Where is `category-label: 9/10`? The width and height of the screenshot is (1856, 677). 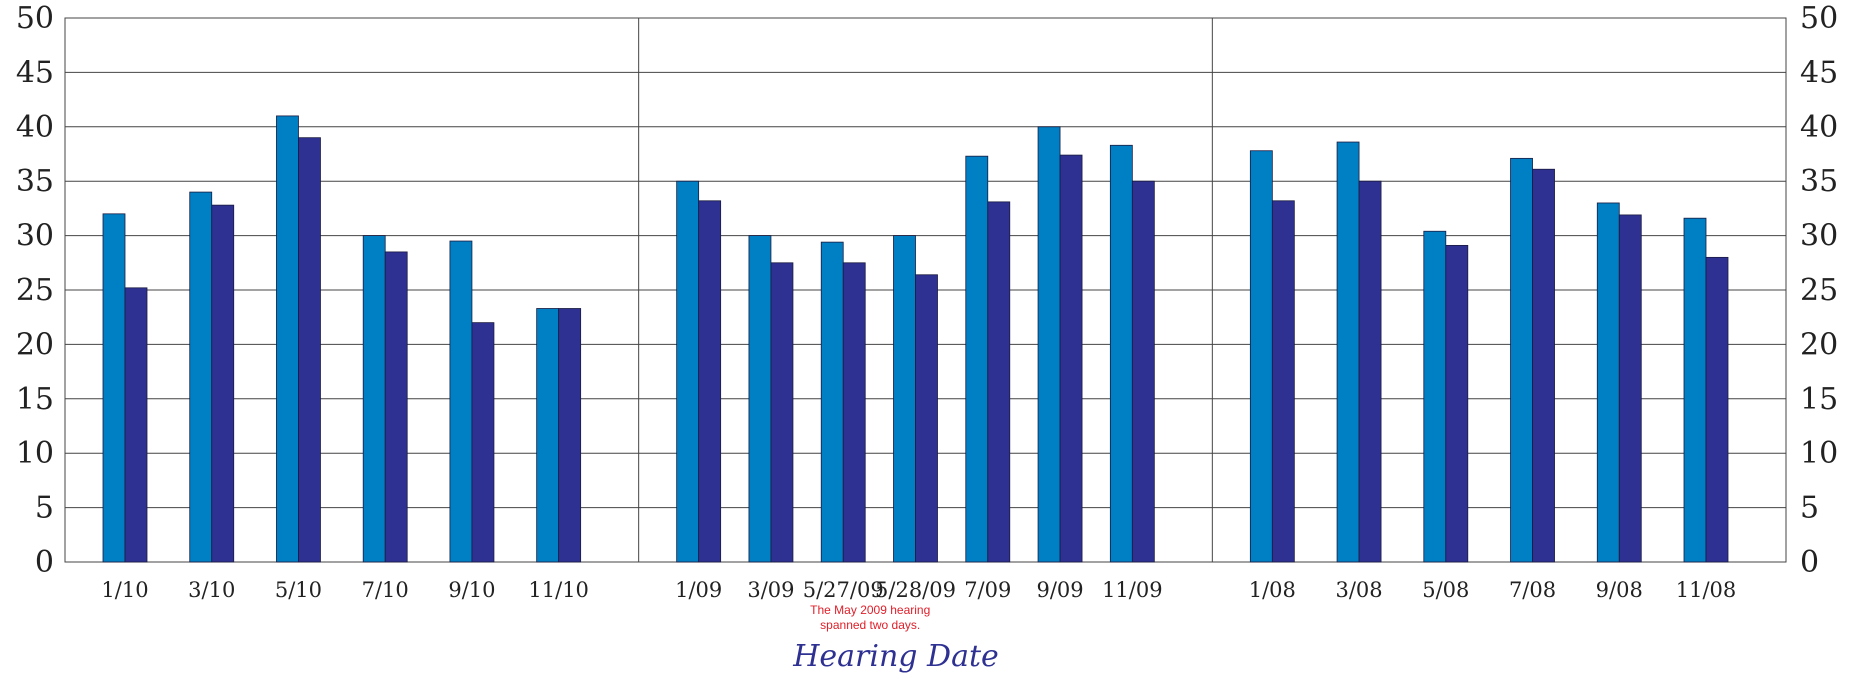 category-label: 9/10 is located at coordinates (471, 590).